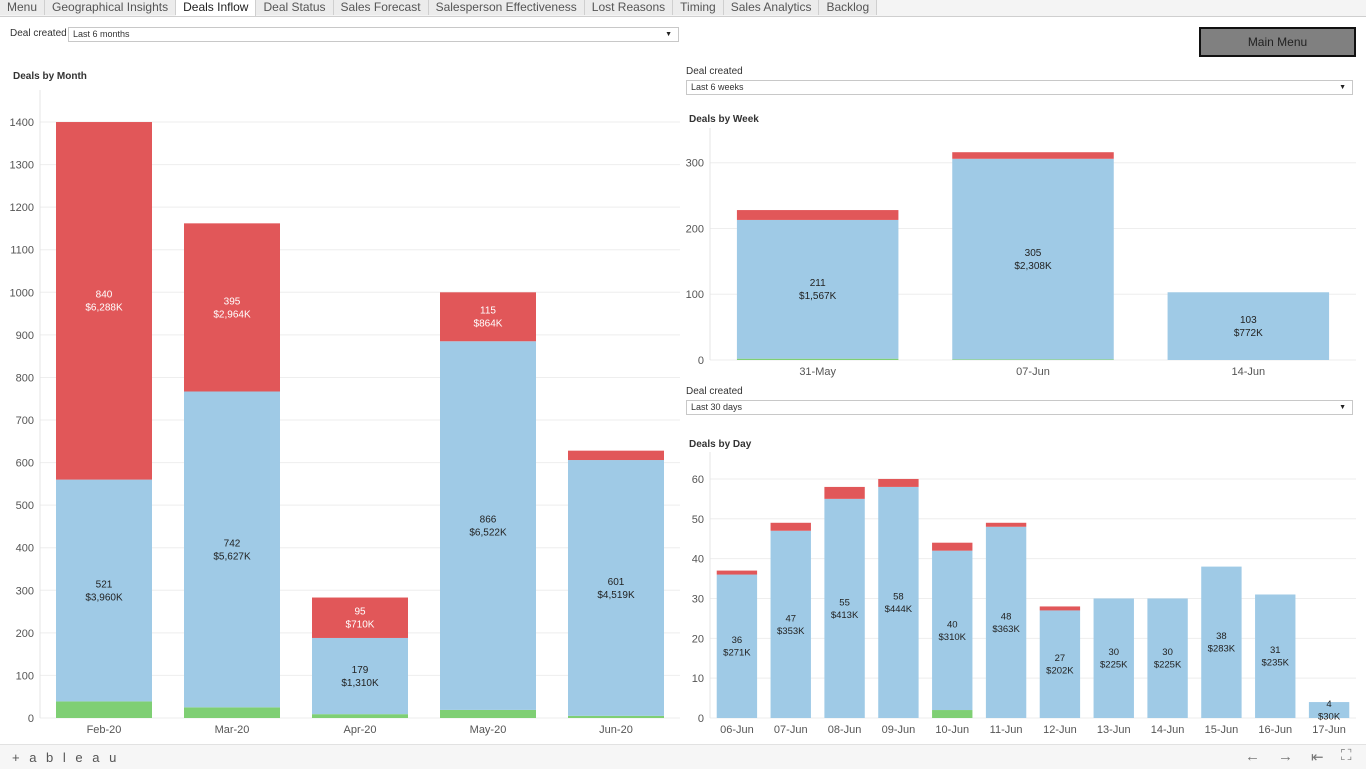 The width and height of the screenshot is (1366, 769). Describe the element at coordinates (845, 615) in the screenshot. I see `day-data-label: $413K` at that location.